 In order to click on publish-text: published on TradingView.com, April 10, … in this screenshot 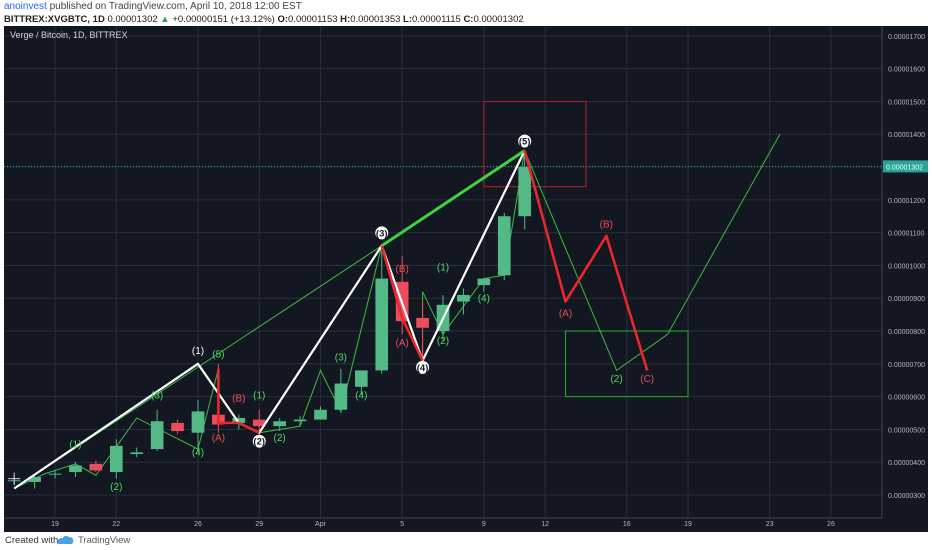, I will do `click(175, 6)`.